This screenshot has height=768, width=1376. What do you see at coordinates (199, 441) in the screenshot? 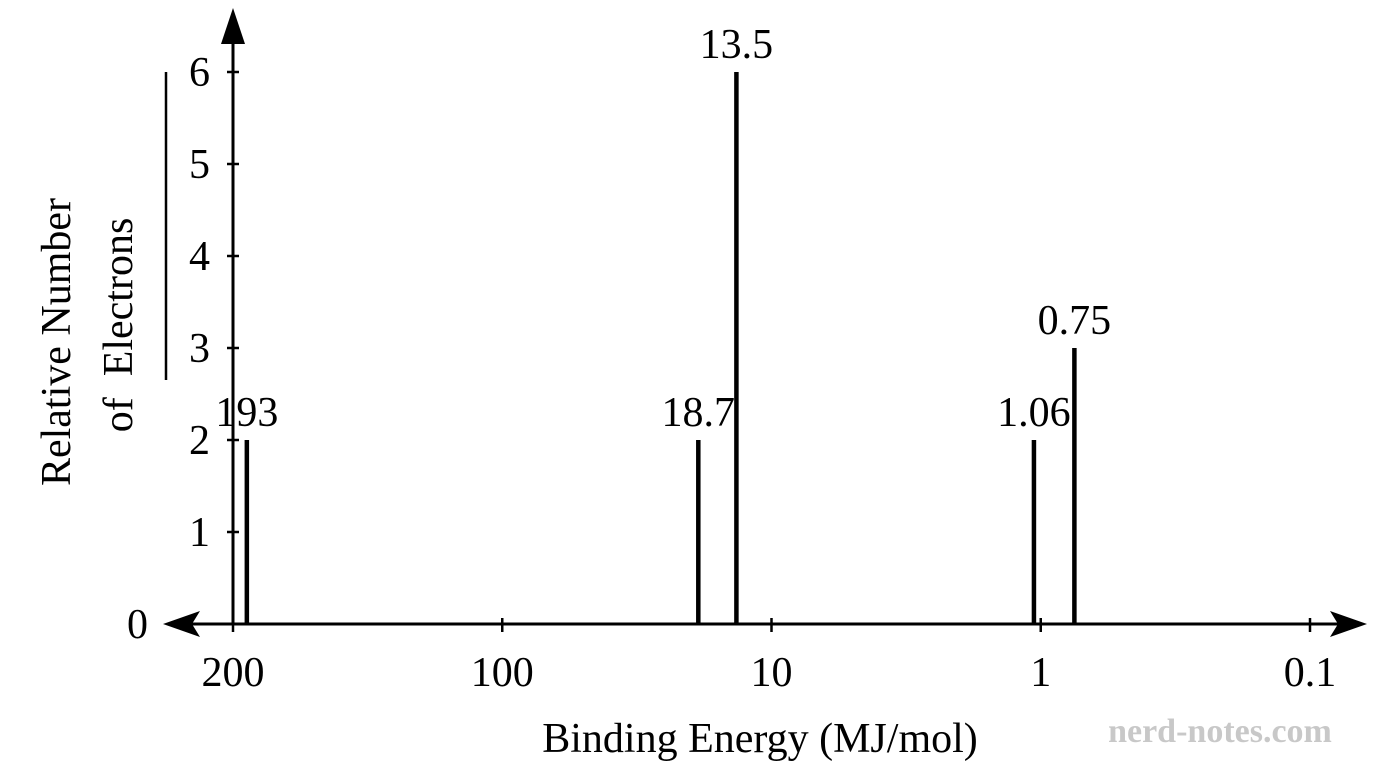
I see `y-tick-label: 2` at bounding box center [199, 441].